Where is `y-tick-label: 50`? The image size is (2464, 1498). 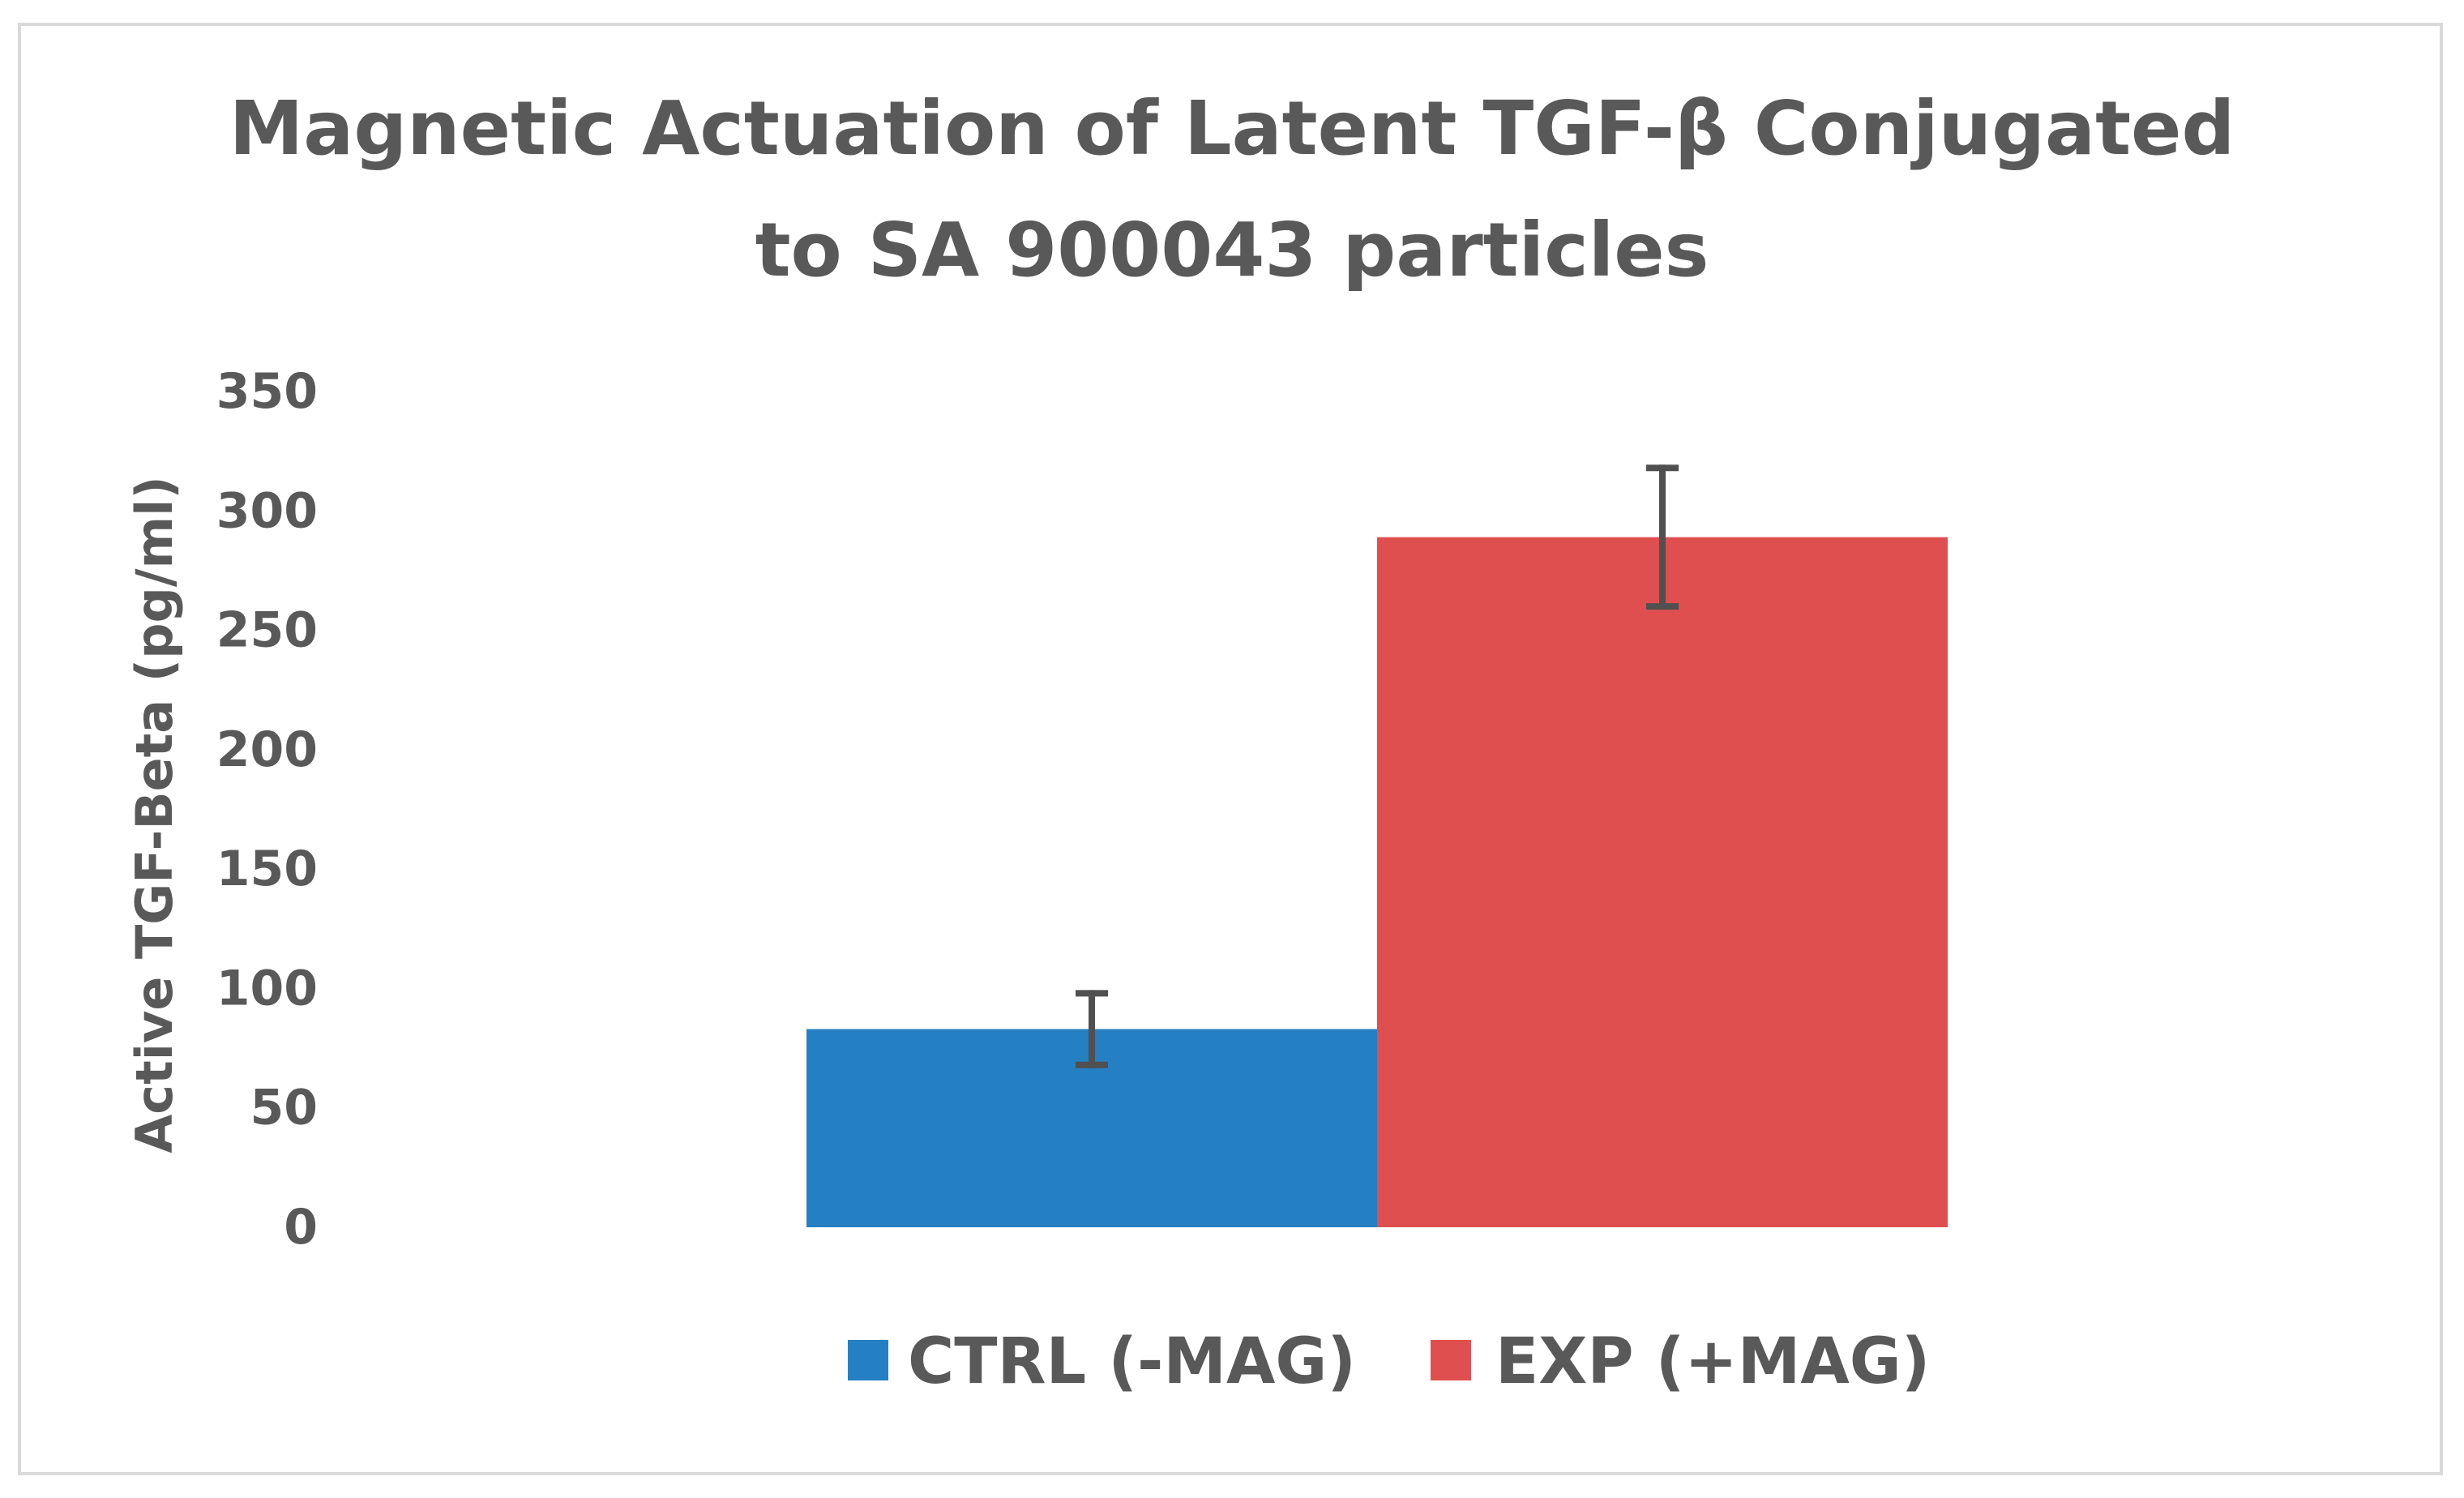 y-tick-label: 50 is located at coordinates (284, 1108).